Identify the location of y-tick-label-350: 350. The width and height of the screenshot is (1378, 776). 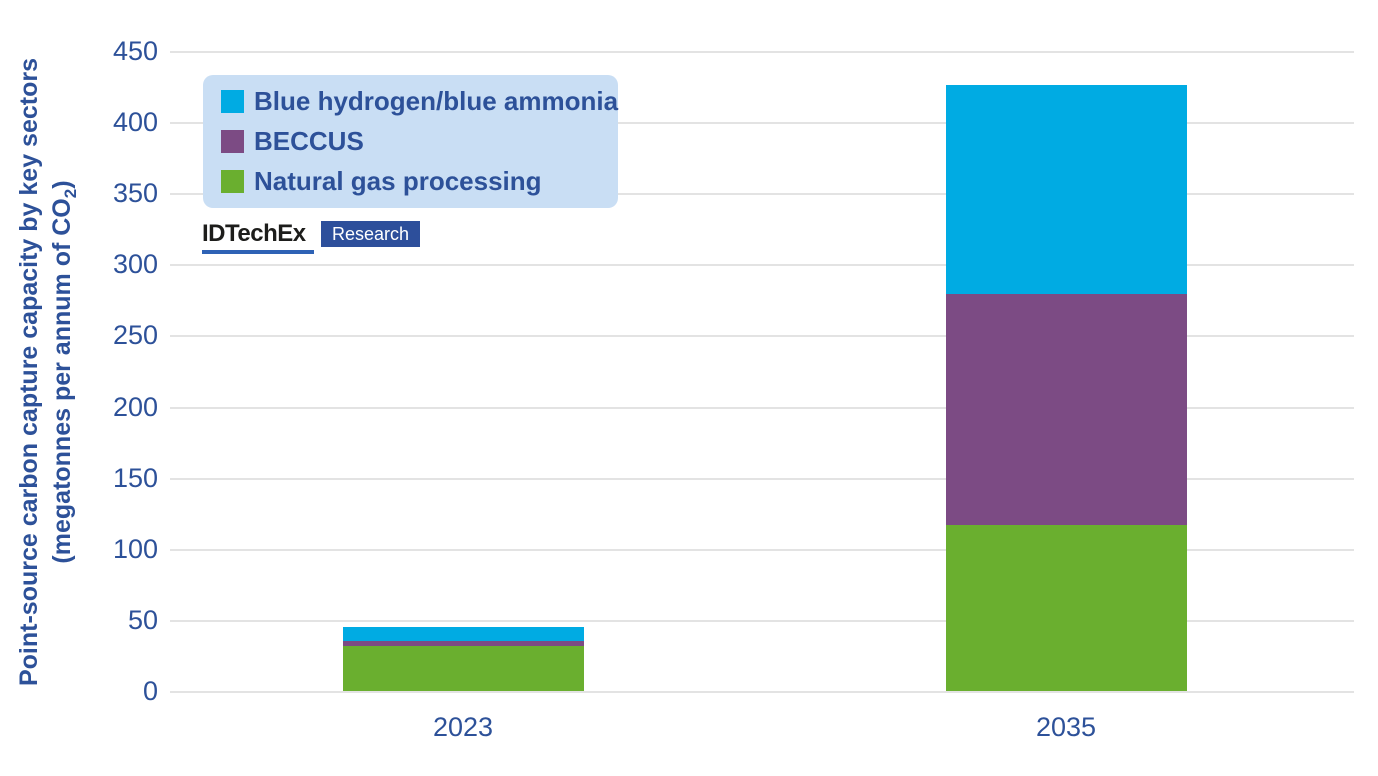
(135, 193).